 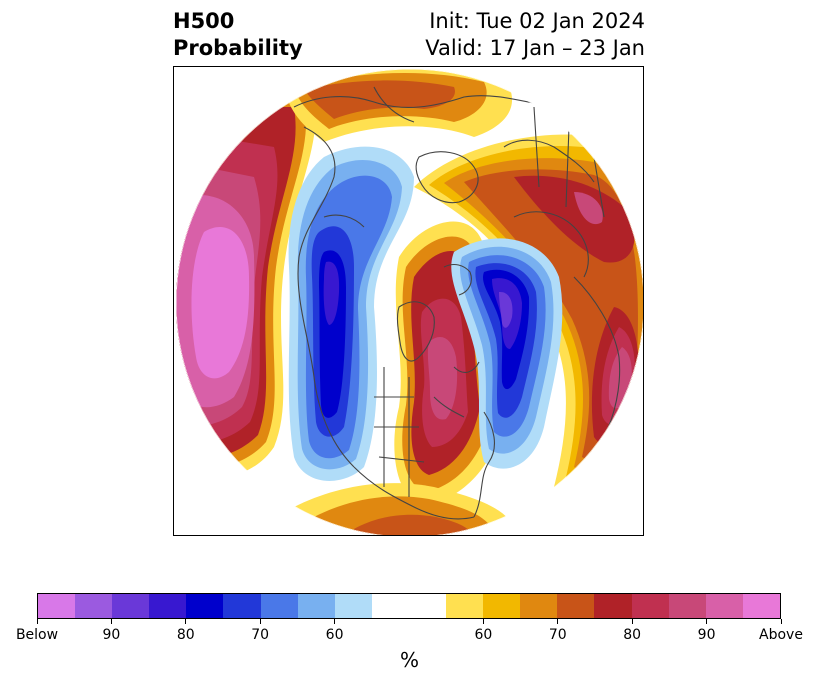 What do you see at coordinates (204, 21) in the screenshot?
I see `title-variable: H500` at bounding box center [204, 21].